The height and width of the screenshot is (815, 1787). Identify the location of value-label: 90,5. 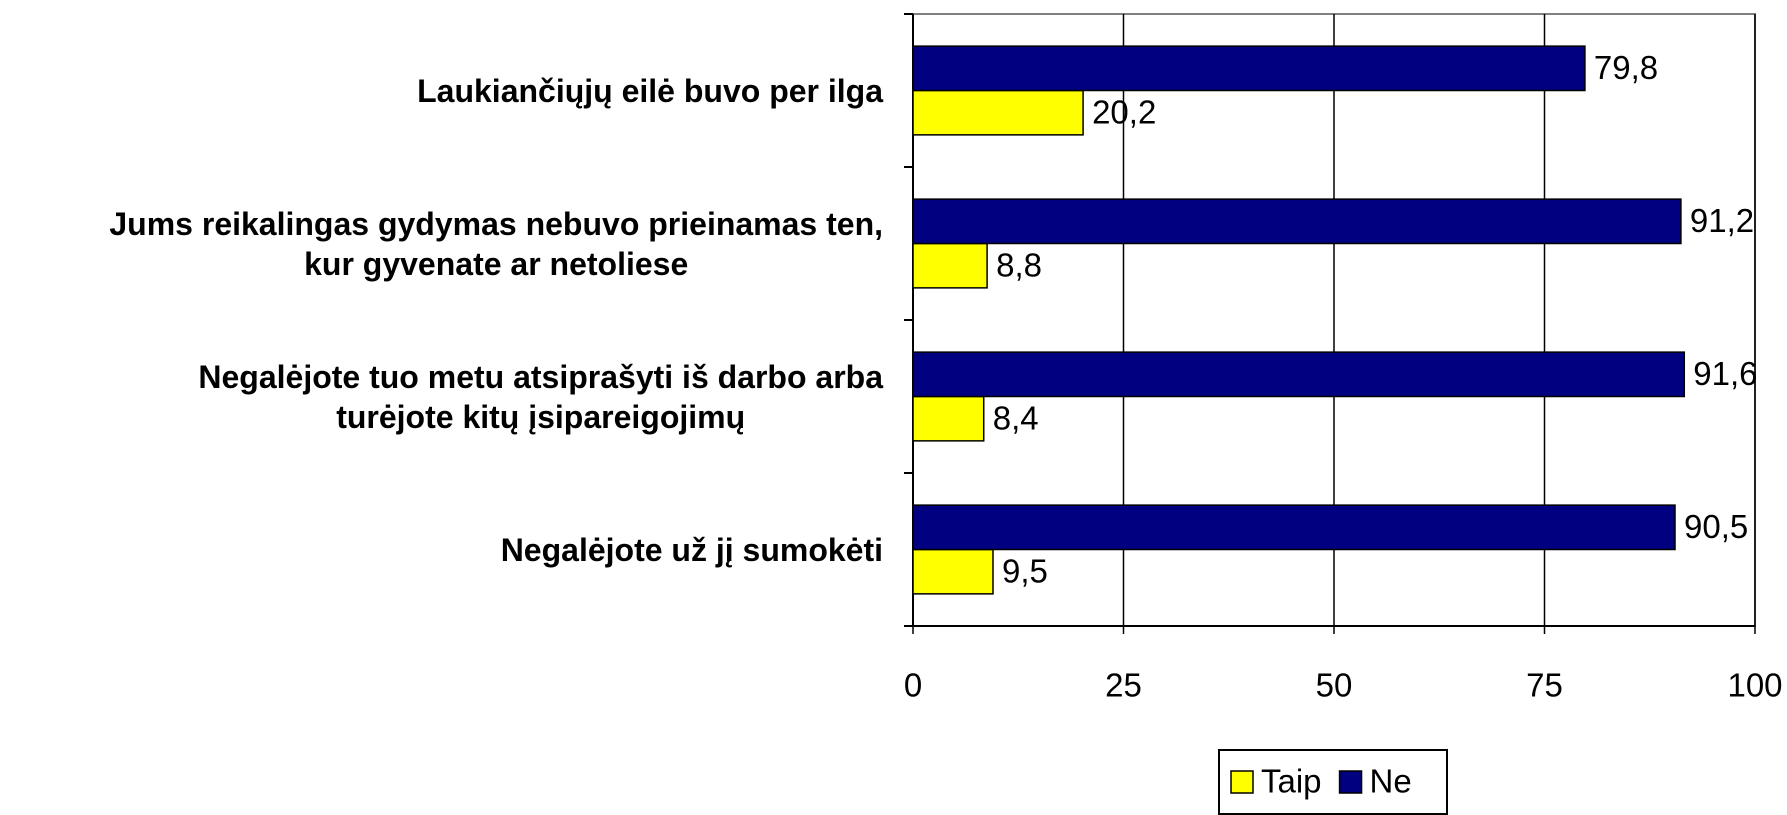
(1716, 526).